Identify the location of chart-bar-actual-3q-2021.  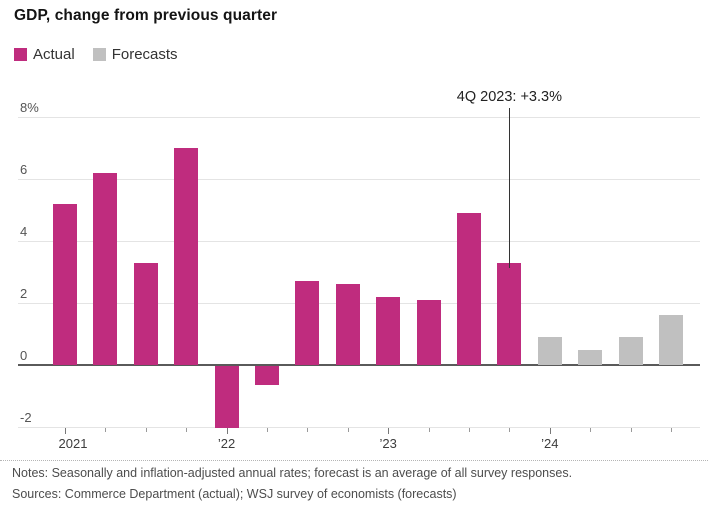
(145, 313).